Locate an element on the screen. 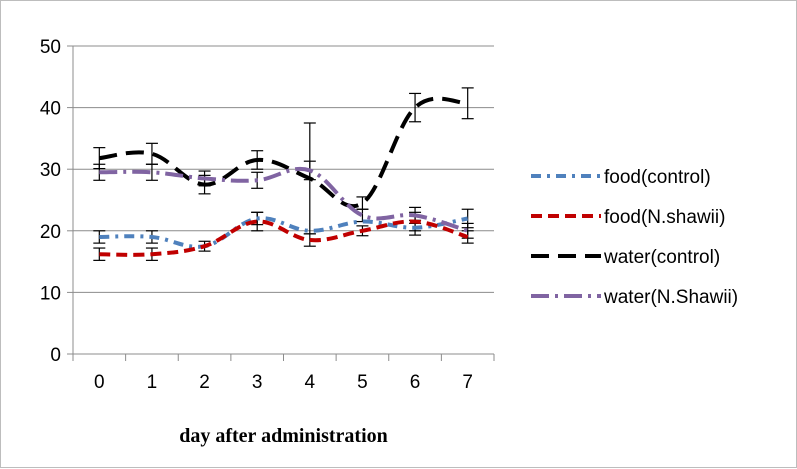  legend-label: food(control) is located at coordinates (657, 177).